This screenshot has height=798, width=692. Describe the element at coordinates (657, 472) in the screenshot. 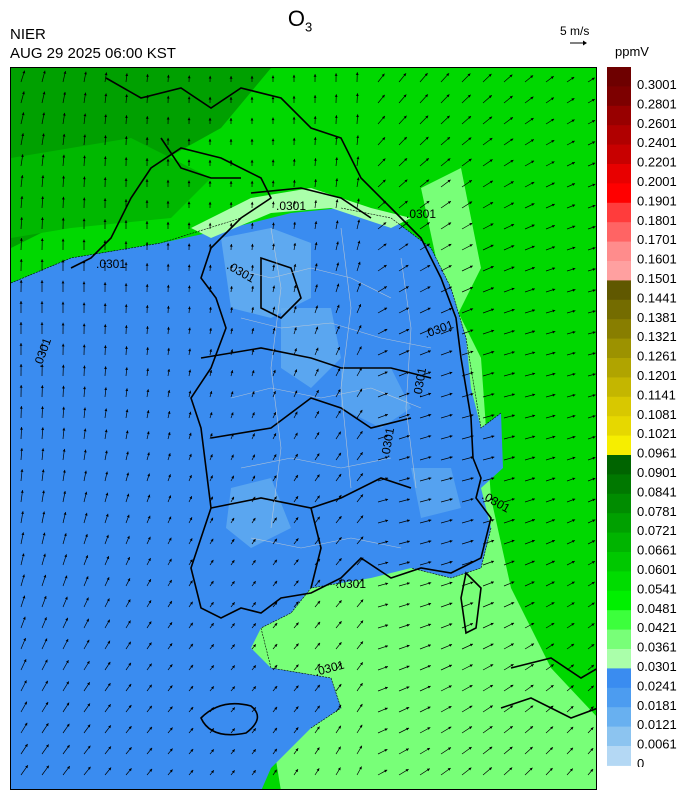

I see `colorbar-label: 0.0901` at that location.